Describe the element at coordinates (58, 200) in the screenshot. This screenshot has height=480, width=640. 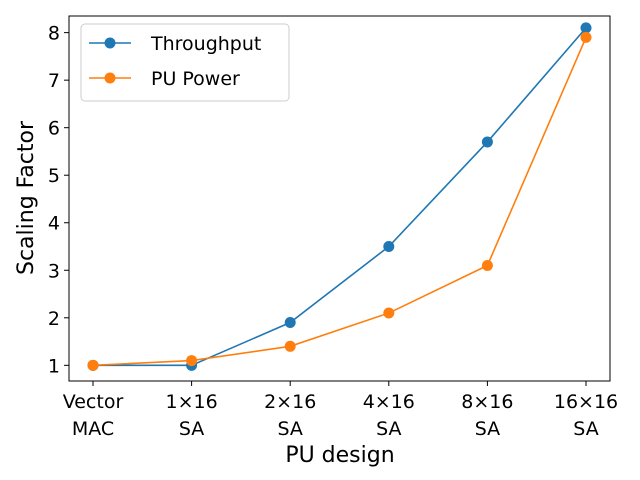
I see `y-axis-ticks: 1 2 3 4 5 6 7 8` at that location.